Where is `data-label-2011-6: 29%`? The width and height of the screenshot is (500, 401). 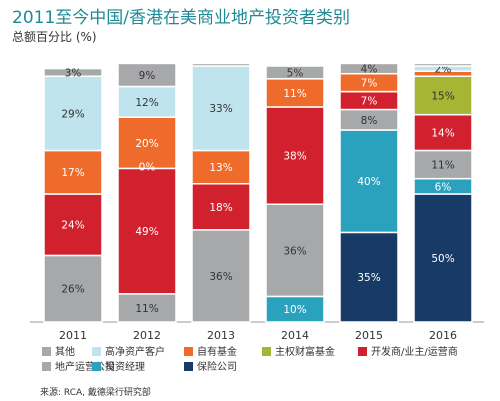
data-label-2011-6: 29% is located at coordinates (72, 114).